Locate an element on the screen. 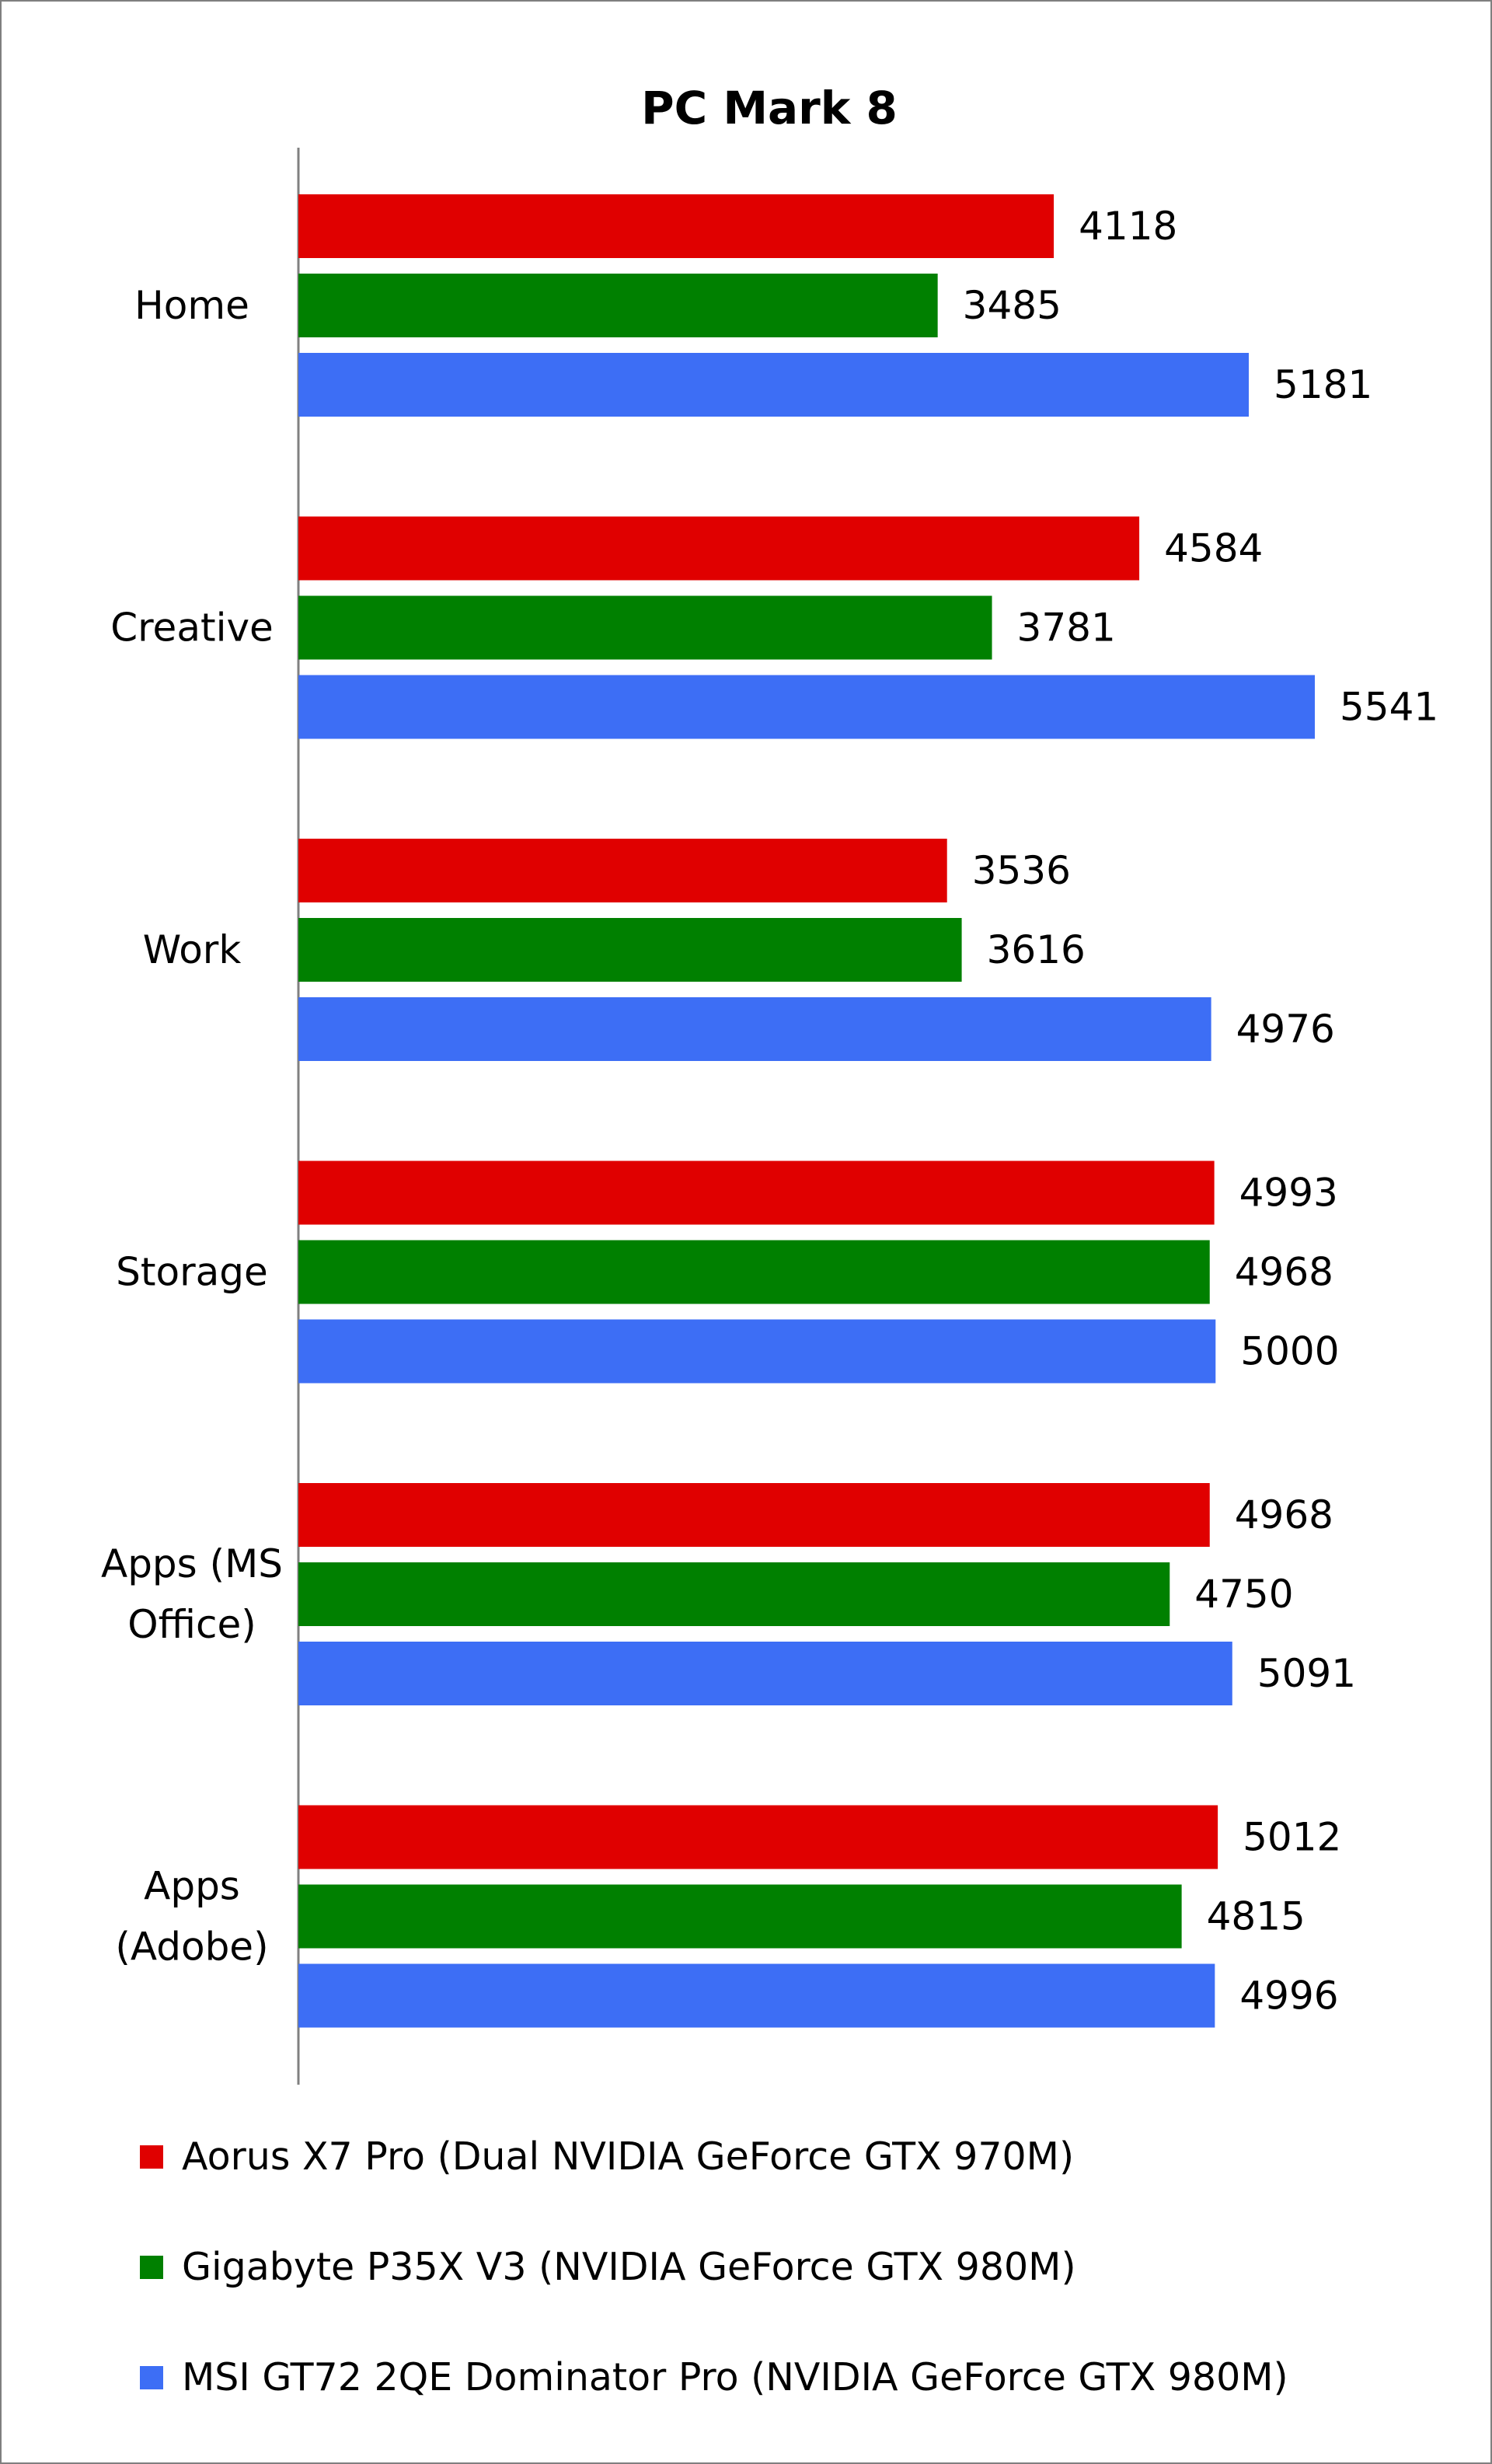  value-label-apps-adobe-series-3: 4996 is located at coordinates (1288, 1997).